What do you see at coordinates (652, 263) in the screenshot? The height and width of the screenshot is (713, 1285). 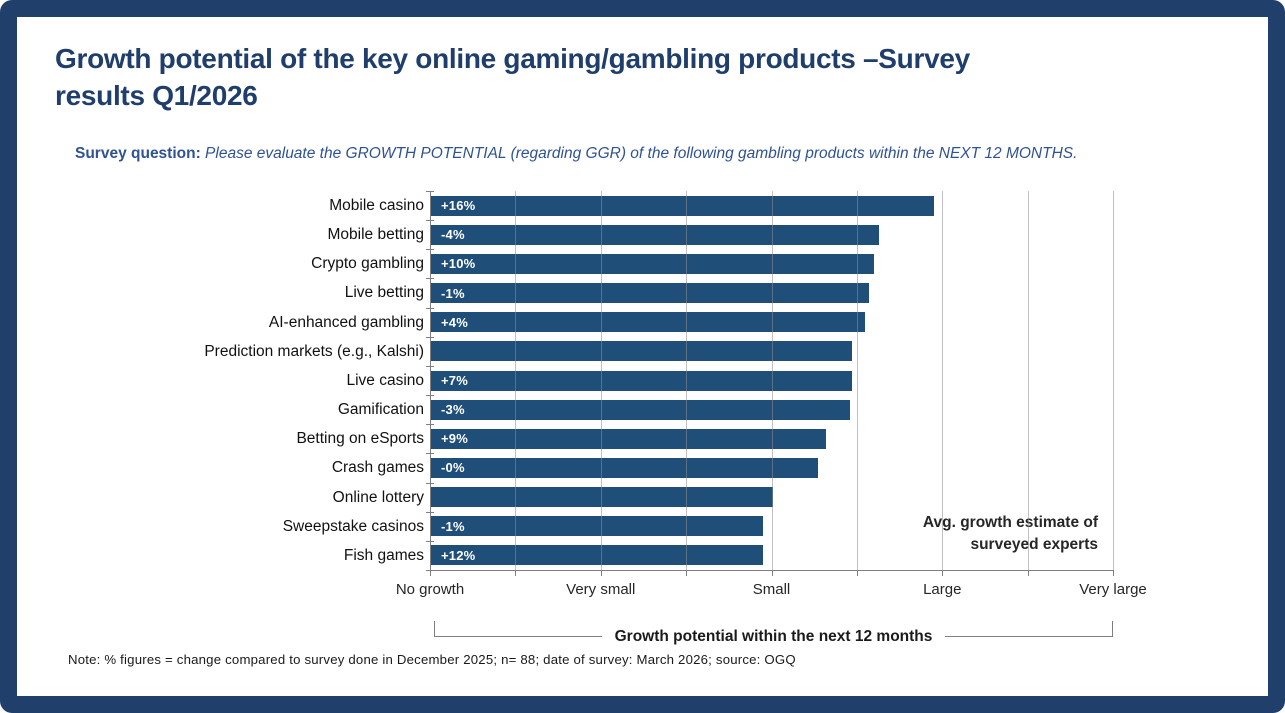 I see `bar: +10%` at bounding box center [652, 263].